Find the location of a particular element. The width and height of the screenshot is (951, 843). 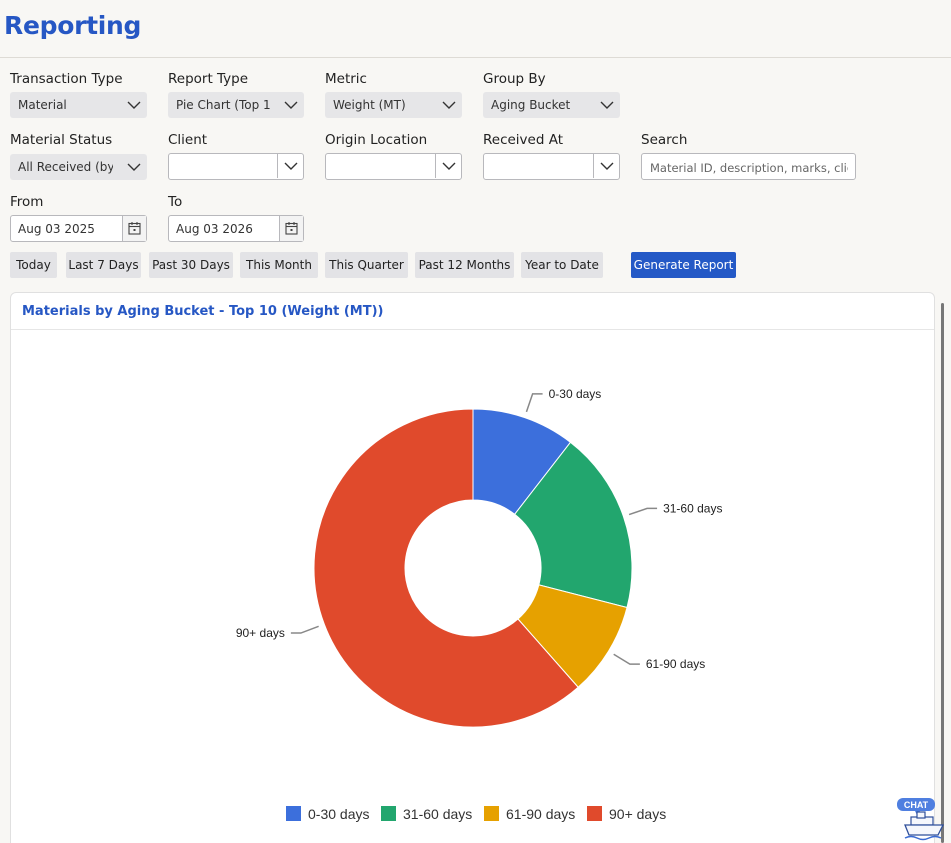

transaction-type-label: Transaction Type is located at coordinates (66, 79).